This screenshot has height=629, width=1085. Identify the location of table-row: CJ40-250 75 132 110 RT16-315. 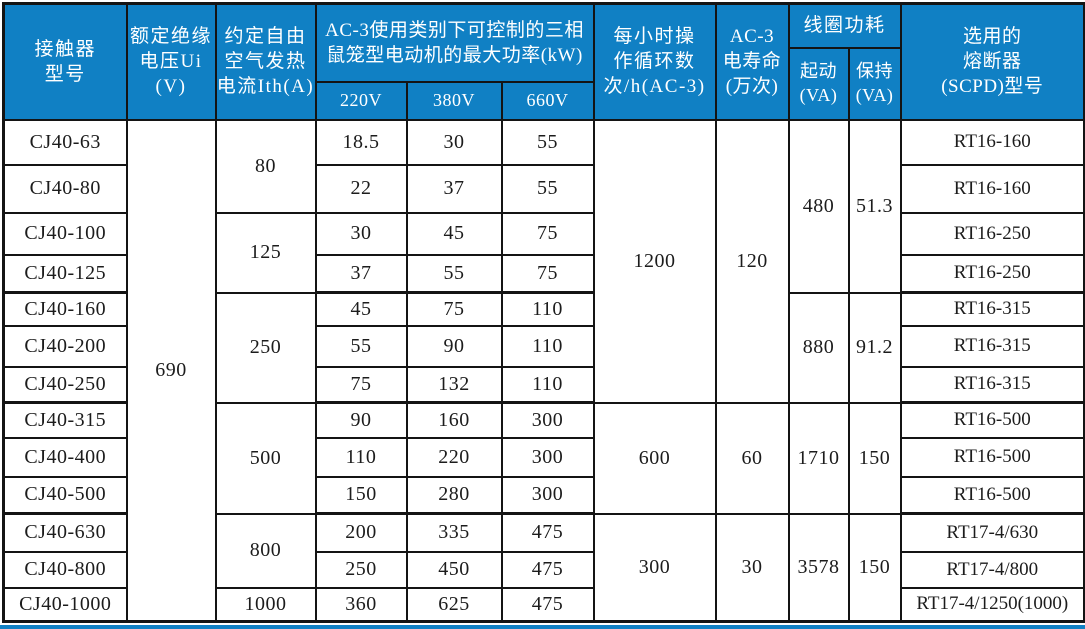
(543, 384).